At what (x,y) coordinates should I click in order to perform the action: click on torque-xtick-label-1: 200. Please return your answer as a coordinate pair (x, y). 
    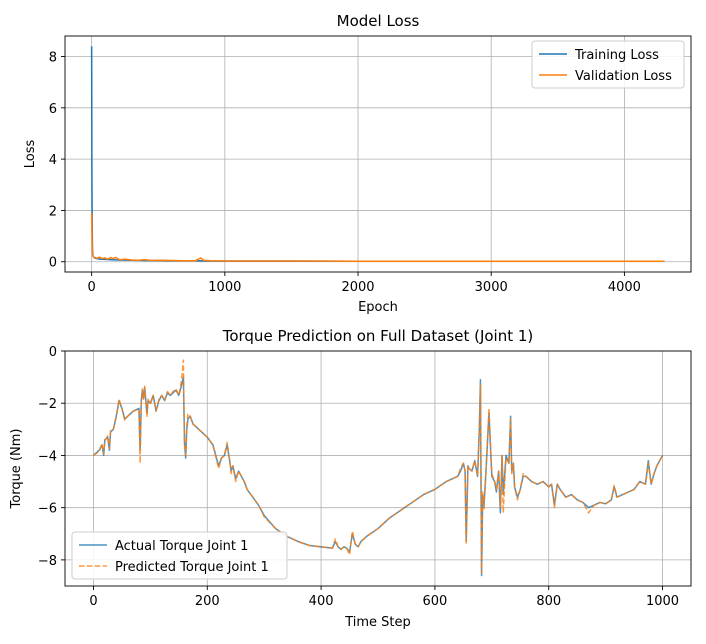
    Looking at the image, I should click on (207, 601).